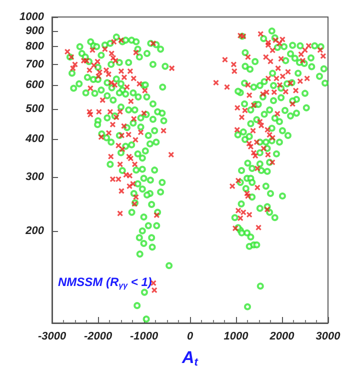  I want to click on y-tick-label: 500, so click(35, 109).